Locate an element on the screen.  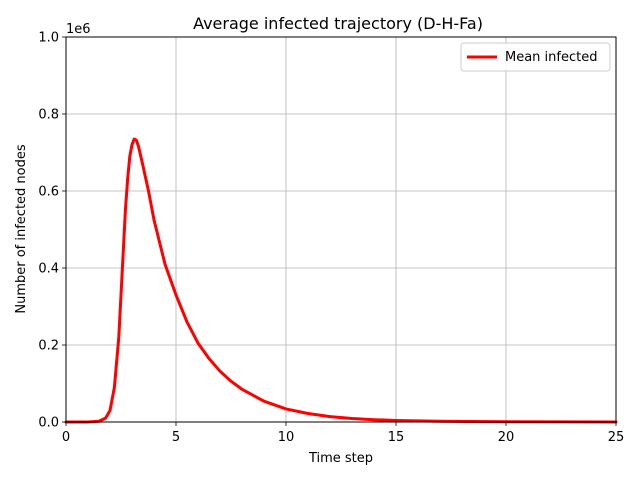
x-tick-label: 0 is located at coordinates (66, 437).